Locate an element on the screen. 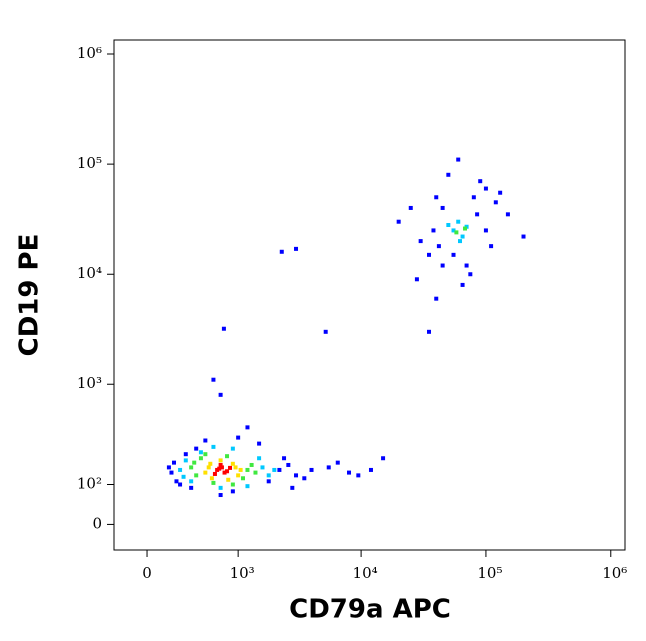 This screenshot has height=641, width=646. y-axis-title: CD19 PE is located at coordinates (30, 295).